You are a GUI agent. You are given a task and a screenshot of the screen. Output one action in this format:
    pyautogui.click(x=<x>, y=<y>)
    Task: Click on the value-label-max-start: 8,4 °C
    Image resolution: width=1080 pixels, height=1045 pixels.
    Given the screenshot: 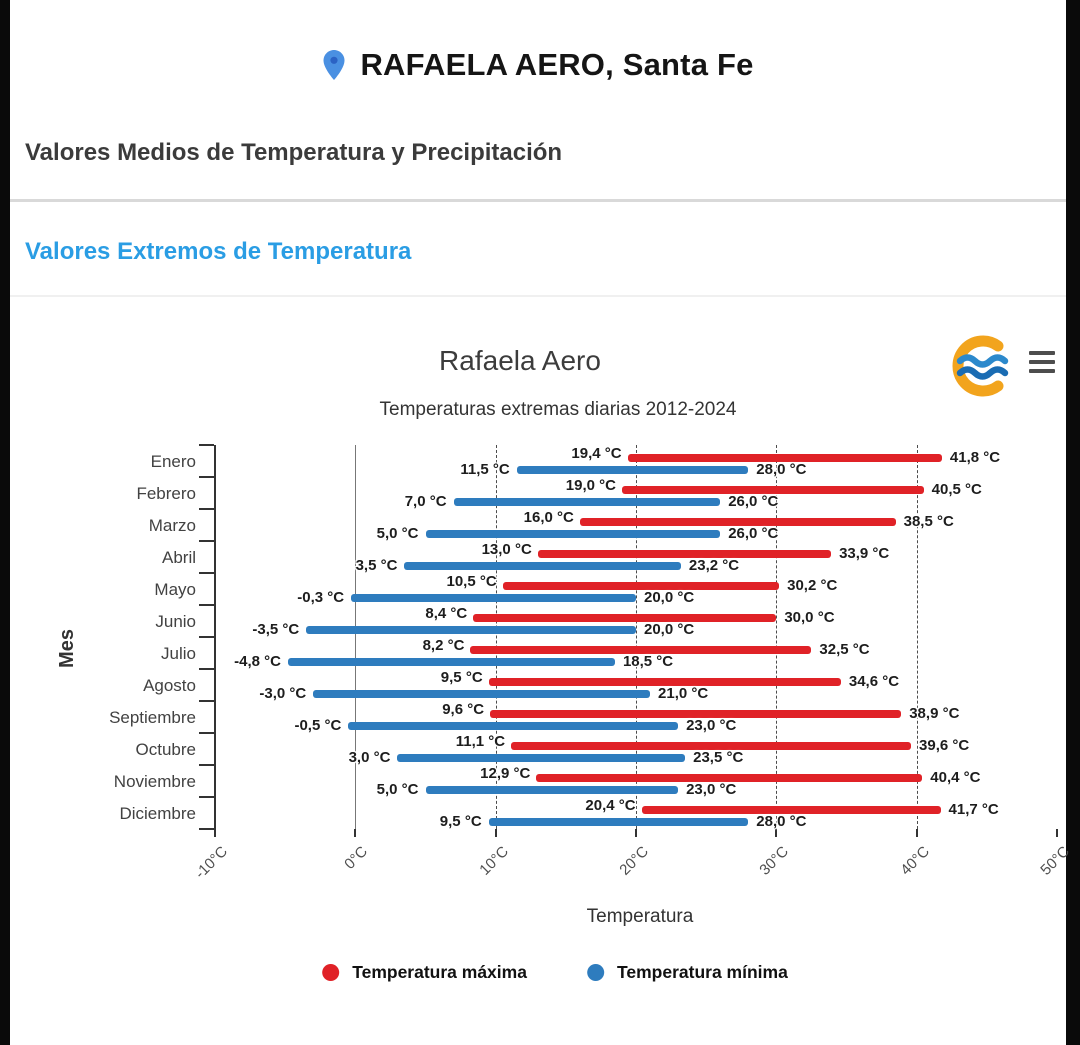 What is the action you would take?
    pyautogui.click(x=446, y=613)
    